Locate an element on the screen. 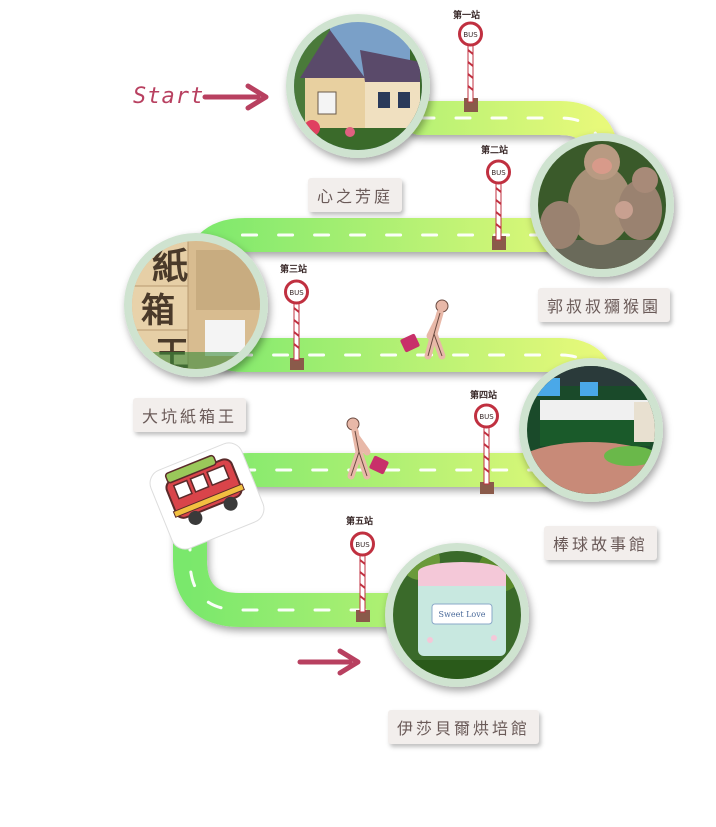 This screenshot has width=716, height=827. bus-stop-5: BUS is located at coordinates (362, 576).